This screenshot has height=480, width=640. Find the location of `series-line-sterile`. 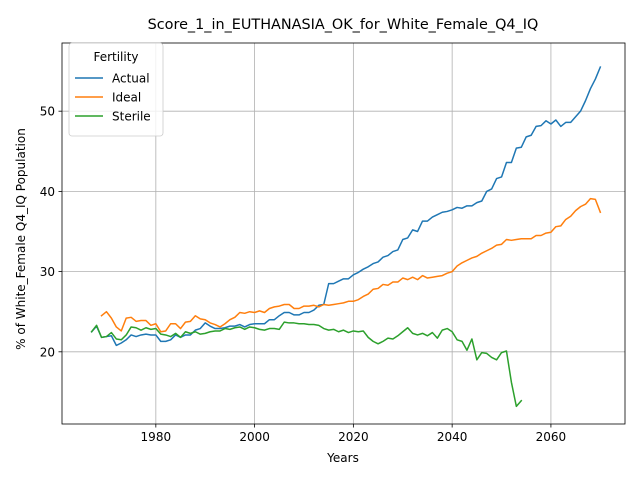

series-line-sterile is located at coordinates (306, 364).